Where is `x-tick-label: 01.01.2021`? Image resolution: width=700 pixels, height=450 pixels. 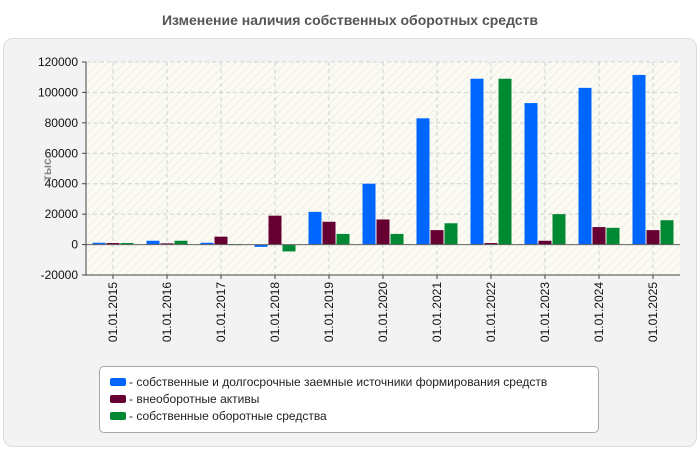
x-tick-label: 01.01.2021 is located at coordinates (437, 312).